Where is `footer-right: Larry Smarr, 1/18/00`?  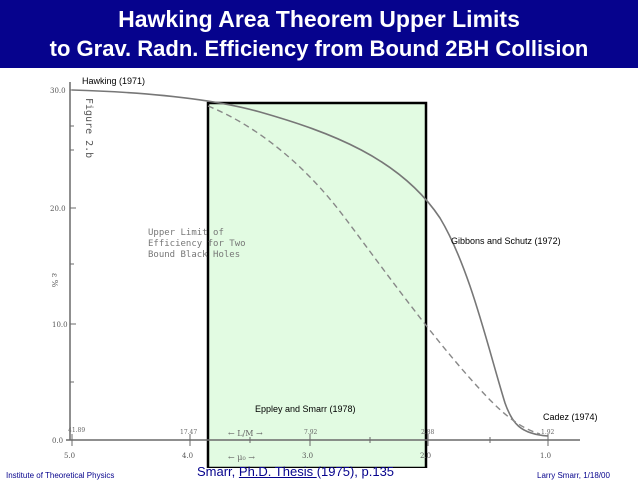
footer-right: Larry Smarr, 1/18/00 is located at coordinates (573, 475).